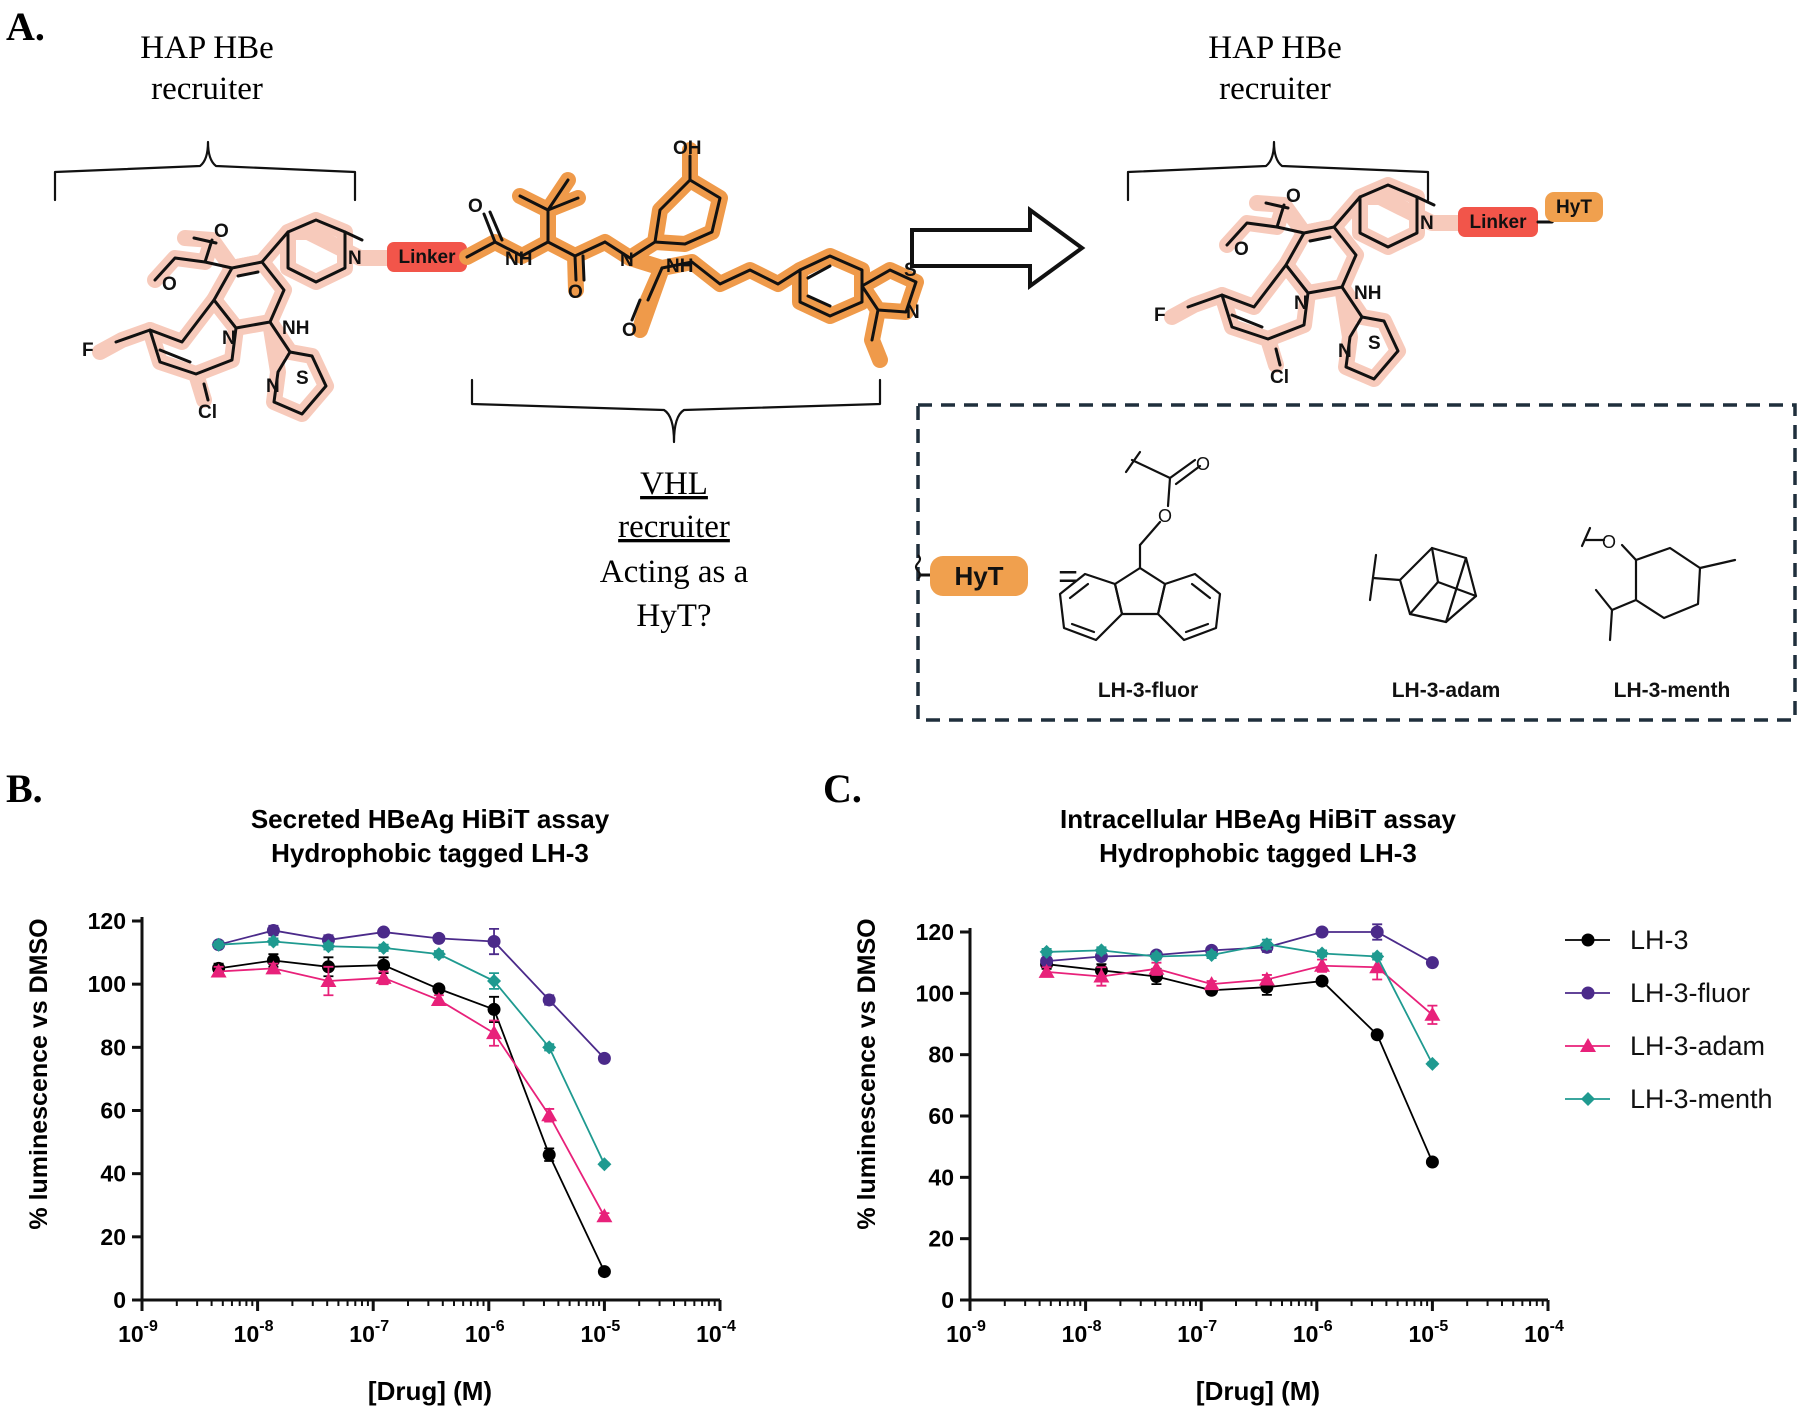 The width and height of the screenshot is (1805, 1412). What do you see at coordinates (113, 1237) in the screenshot?
I see `chart-b-ytick-label: 20` at bounding box center [113, 1237].